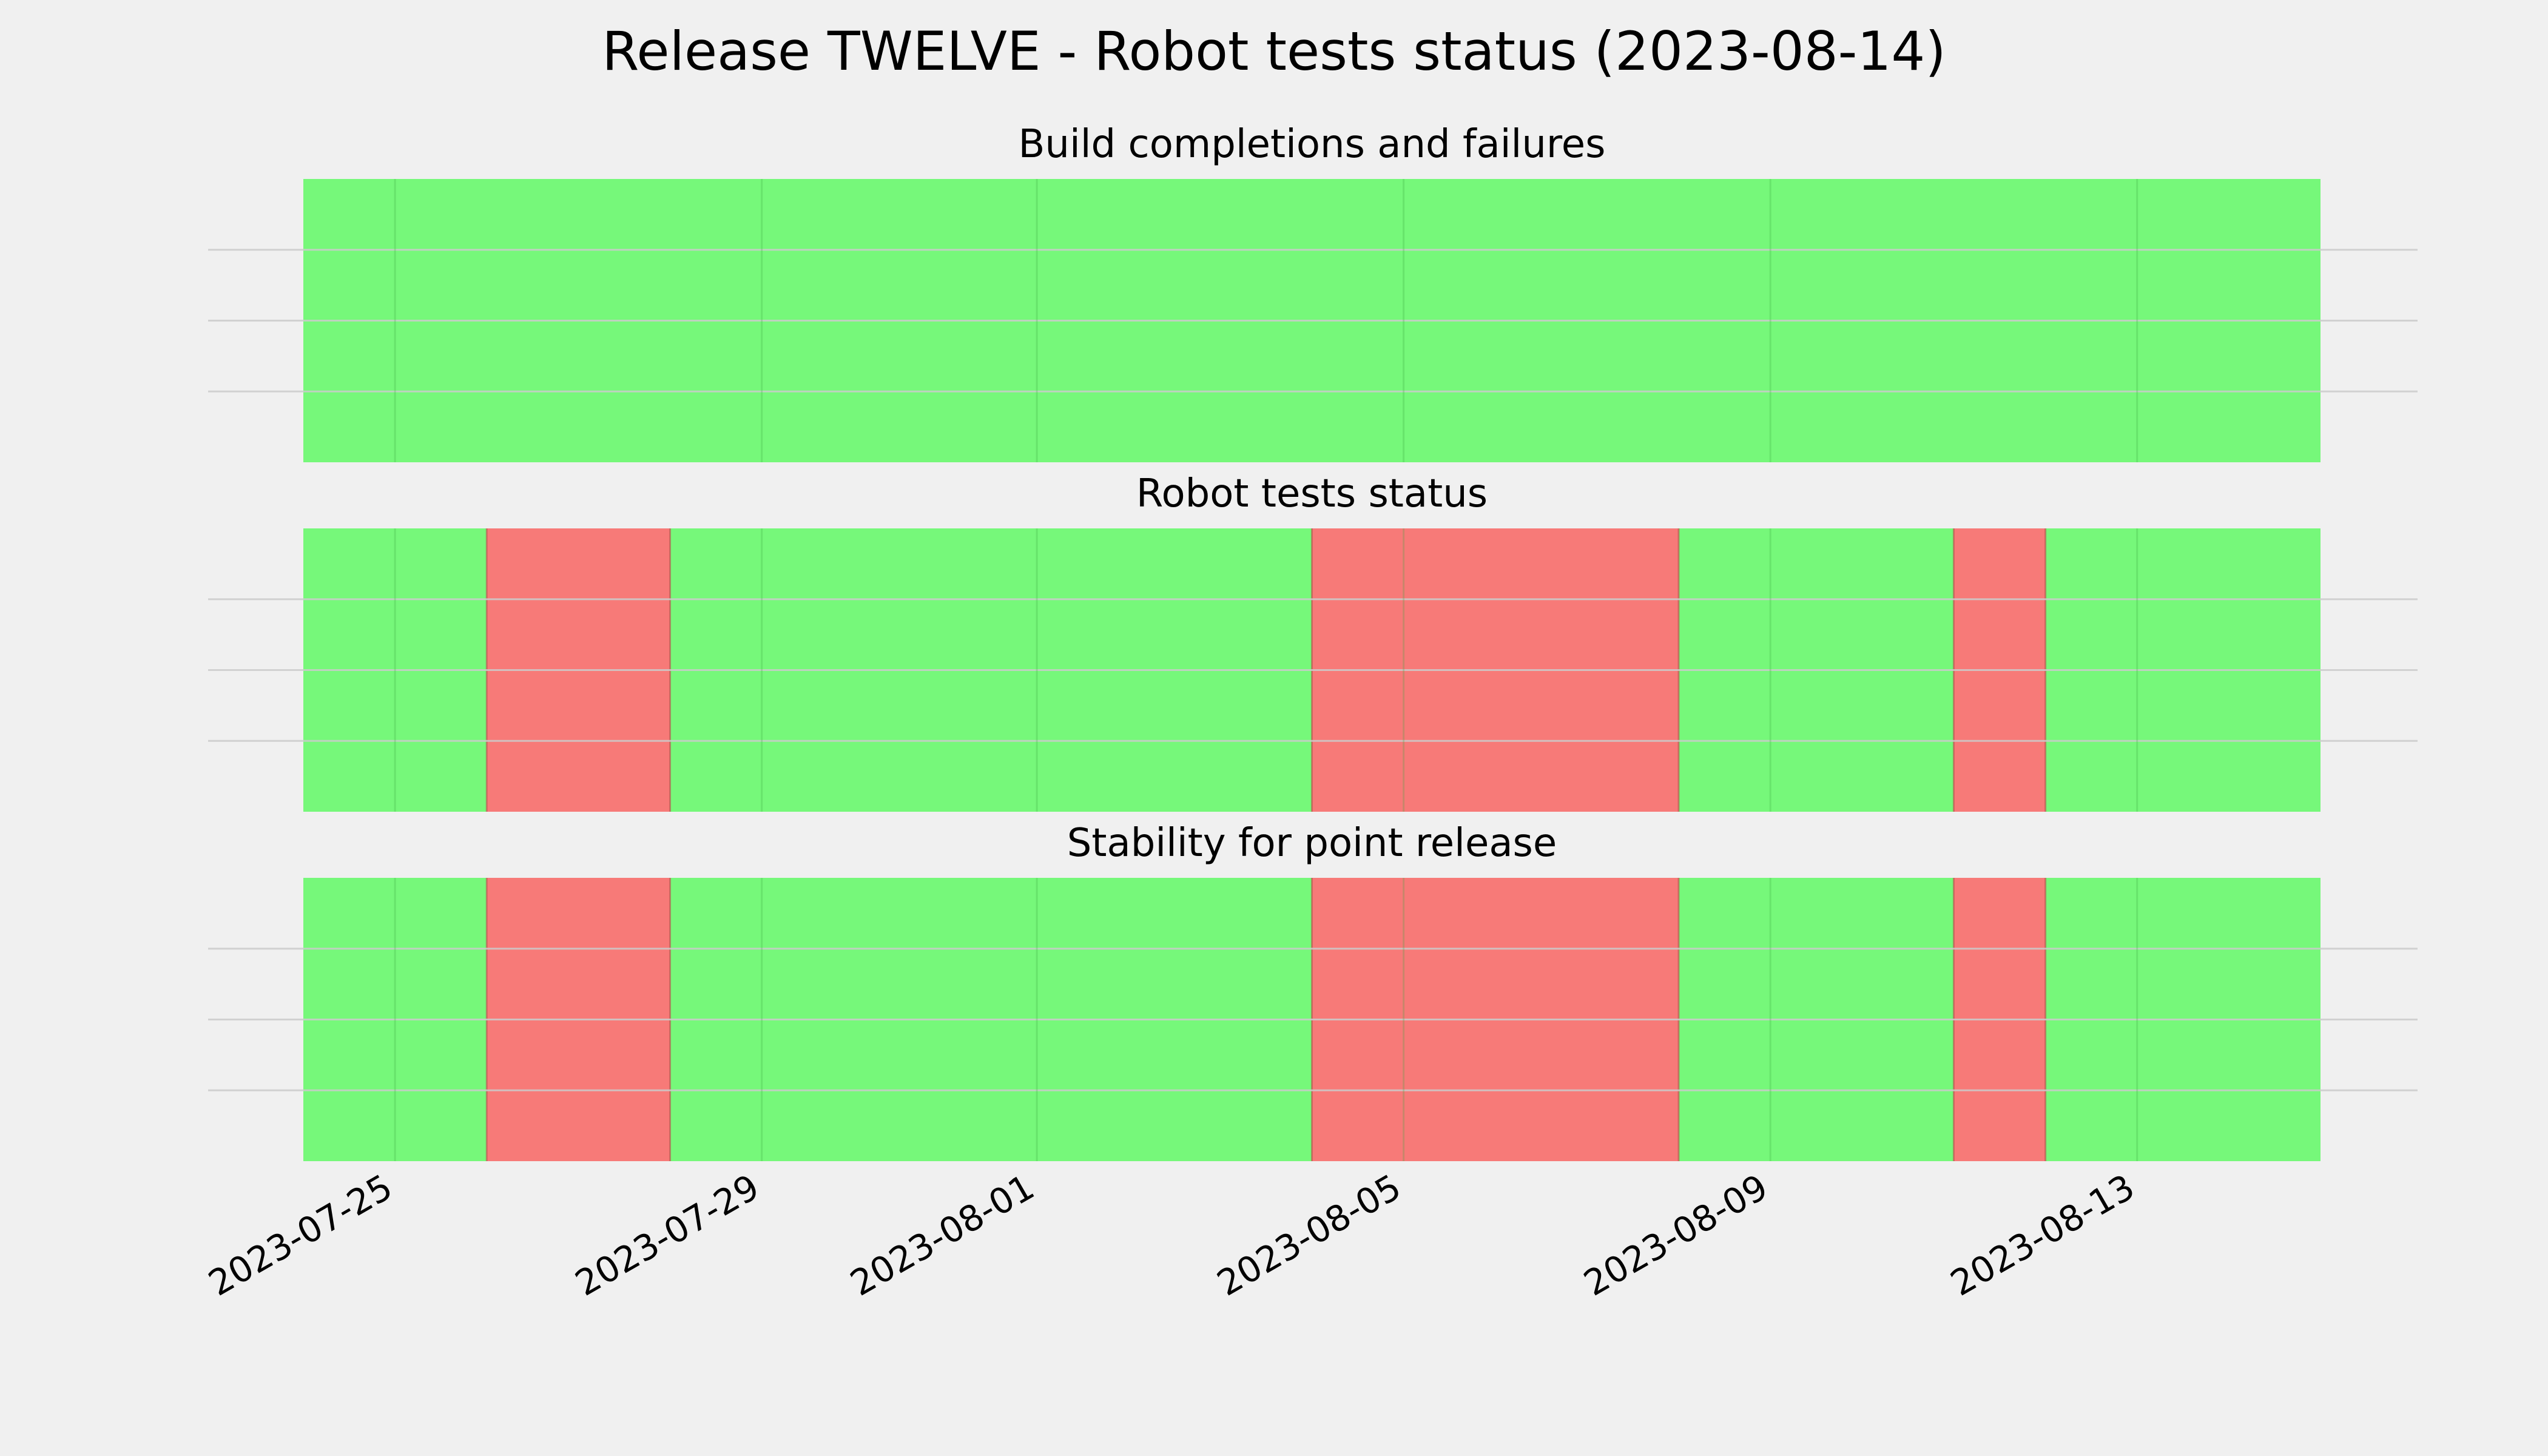 This screenshot has height=1456, width=2548. Describe the element at coordinates (667, 1235) in the screenshot. I see `x-tick-label: 2023-07-29` at that location.